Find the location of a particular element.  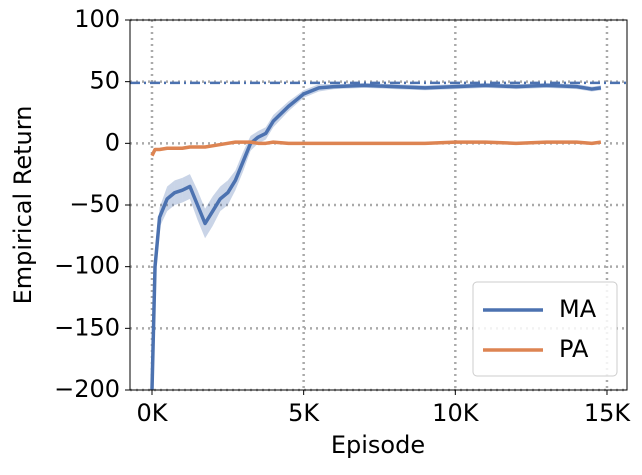

legend-label: MA is located at coordinates (578, 309).